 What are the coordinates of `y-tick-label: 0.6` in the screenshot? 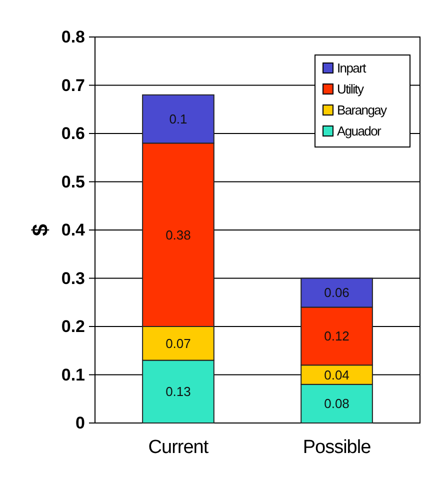 It's located at (73, 133).